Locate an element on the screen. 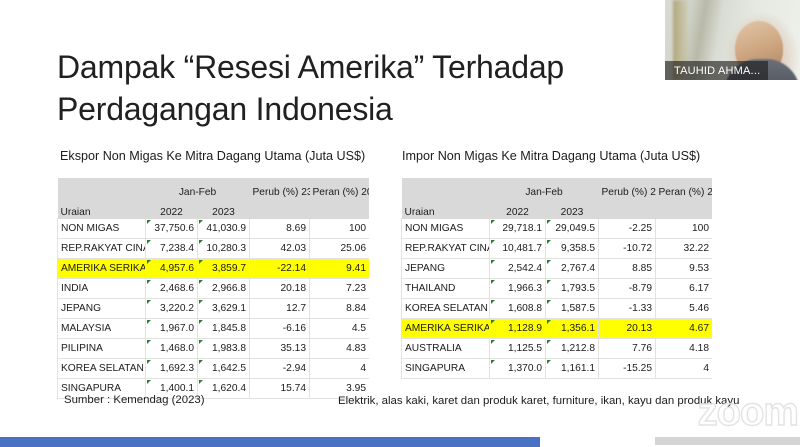  cell-change-pct: 15.74 is located at coordinates (279, 388).